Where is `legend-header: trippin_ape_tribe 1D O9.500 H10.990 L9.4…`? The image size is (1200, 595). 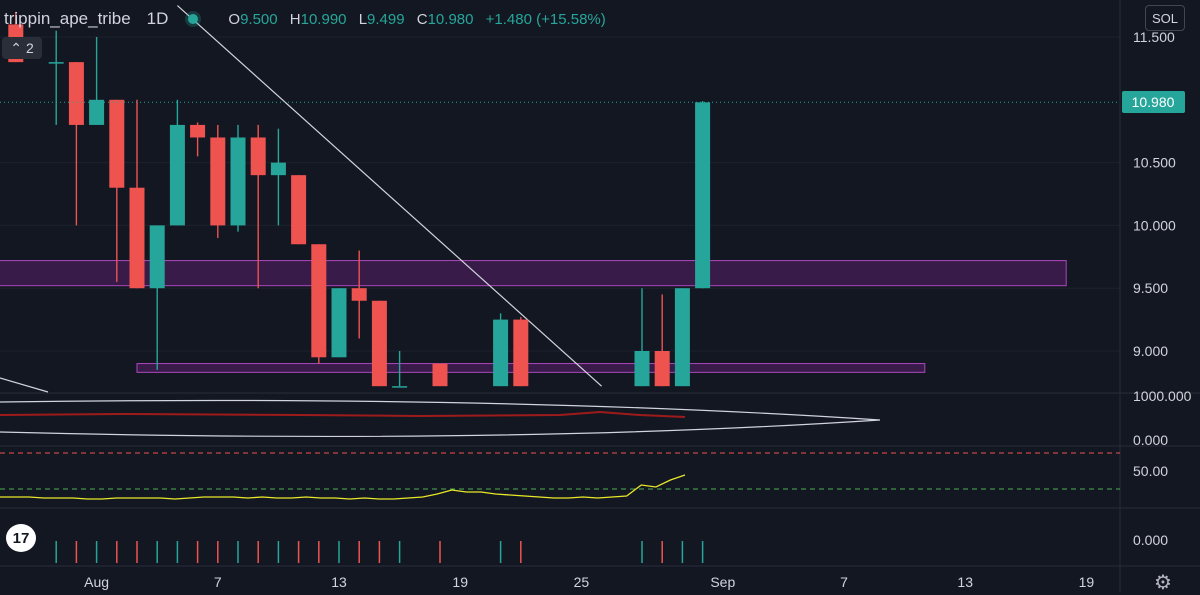 legend-header: trippin_ape_tribe 1D O9.500 H10.990 L9.4… is located at coordinates (303, 19).